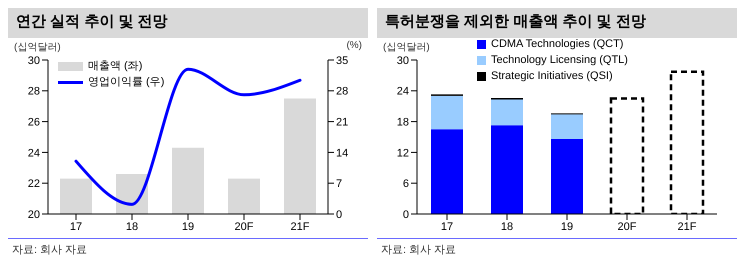  I want to click on chart-title: 특허분쟁을 제외한 매출액 추이 및 전망, so click(557, 23).